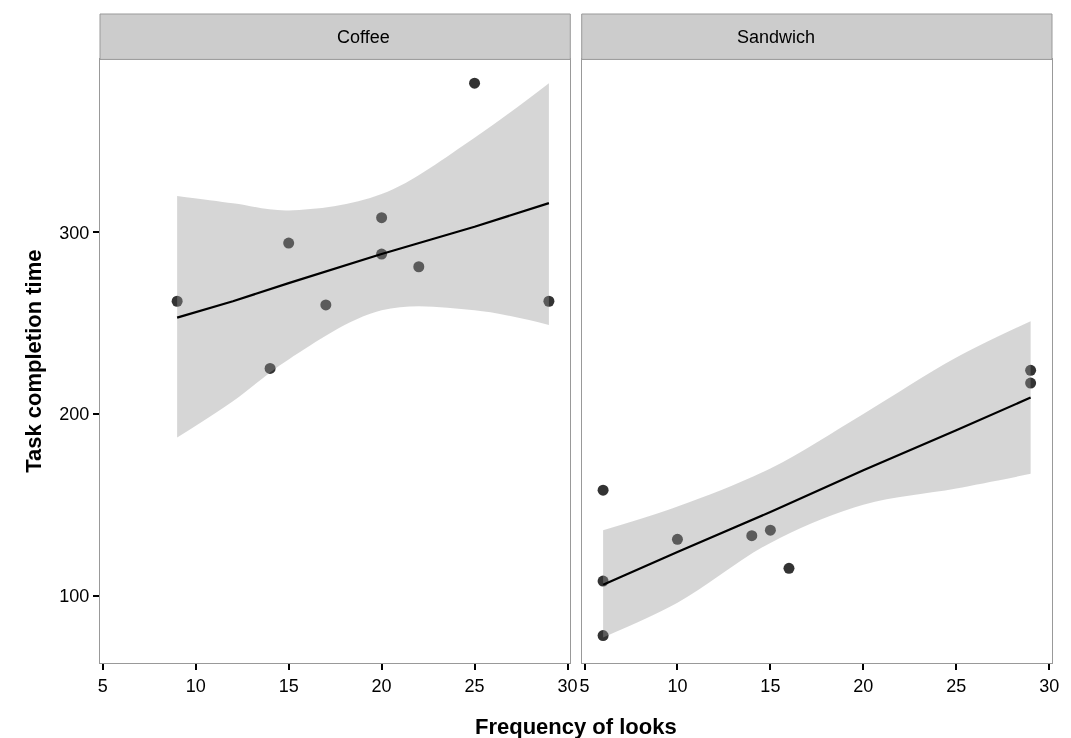 The height and width of the screenshot is (738, 1071). I want to click on y-tick-label: 200, so click(74, 414).